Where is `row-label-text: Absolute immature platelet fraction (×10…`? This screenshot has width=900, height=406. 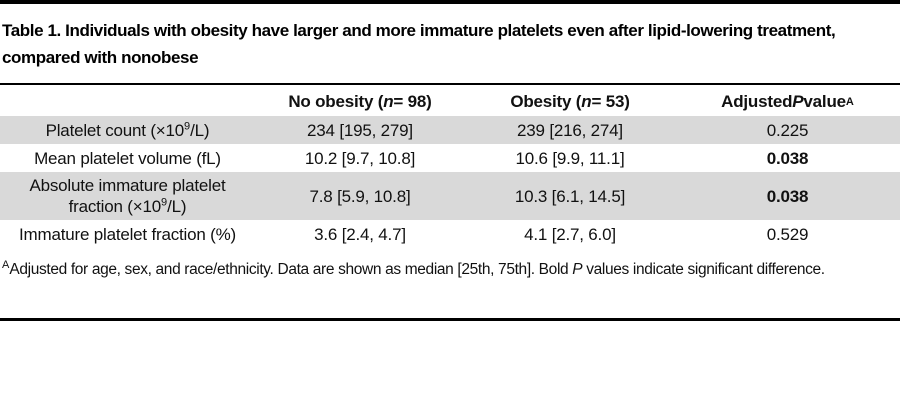
row-label-text: Absolute immature platelet fraction (×10… is located at coordinates (127, 196).